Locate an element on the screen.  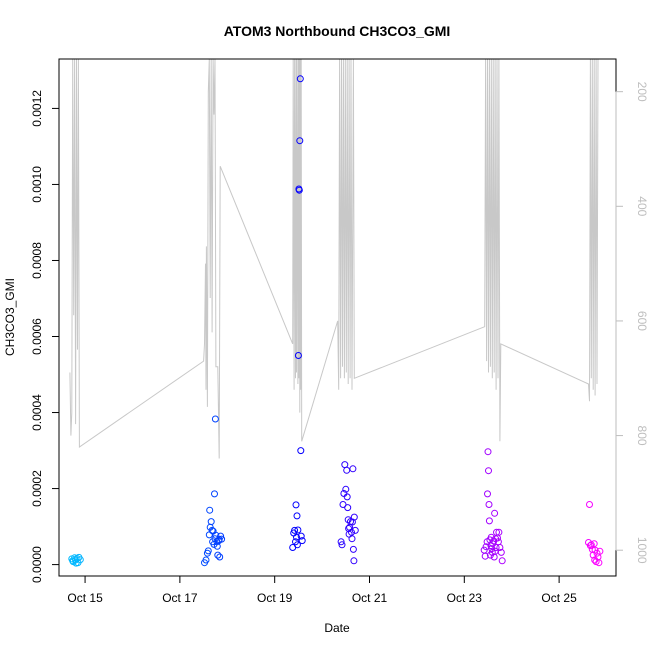
y2-tick-label: 200 is located at coordinates (642, 92).